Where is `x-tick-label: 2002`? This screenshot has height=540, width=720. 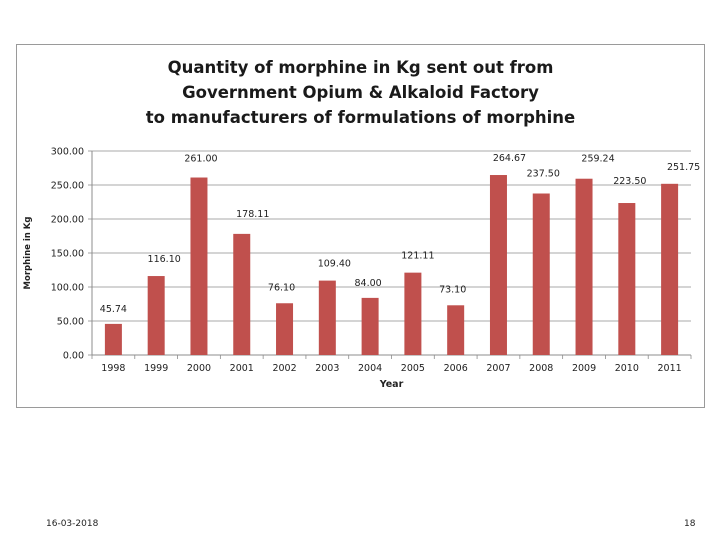
x-tick-label: 2002 is located at coordinates (284, 368).